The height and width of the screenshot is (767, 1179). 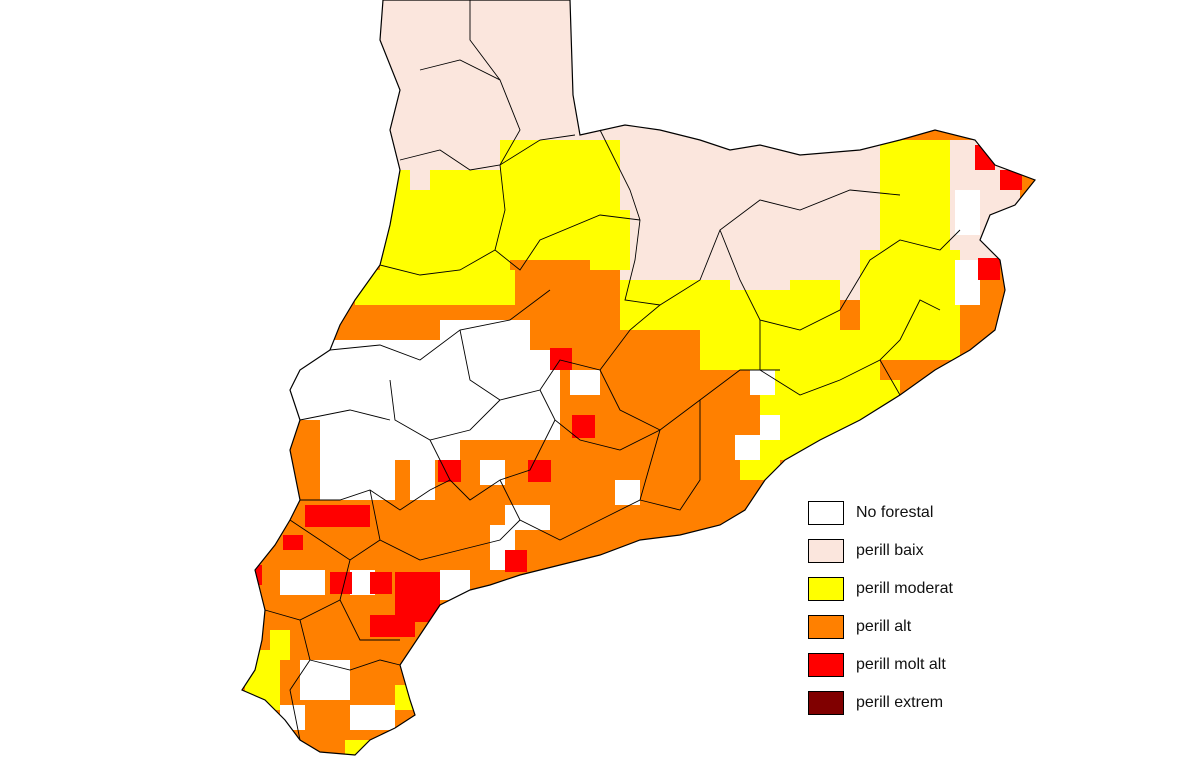 I want to click on legend-item: perill molt alt, so click(x=918, y=665).